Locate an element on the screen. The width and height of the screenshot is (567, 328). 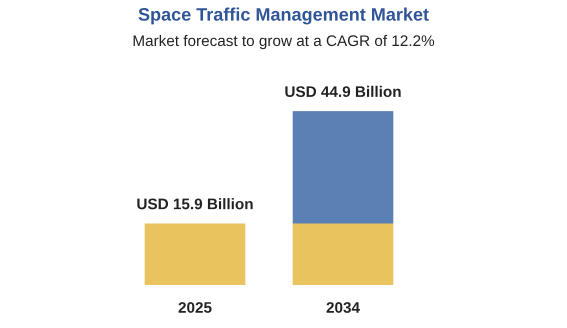
total-label: USD 15.9 Billion is located at coordinates (195, 204).